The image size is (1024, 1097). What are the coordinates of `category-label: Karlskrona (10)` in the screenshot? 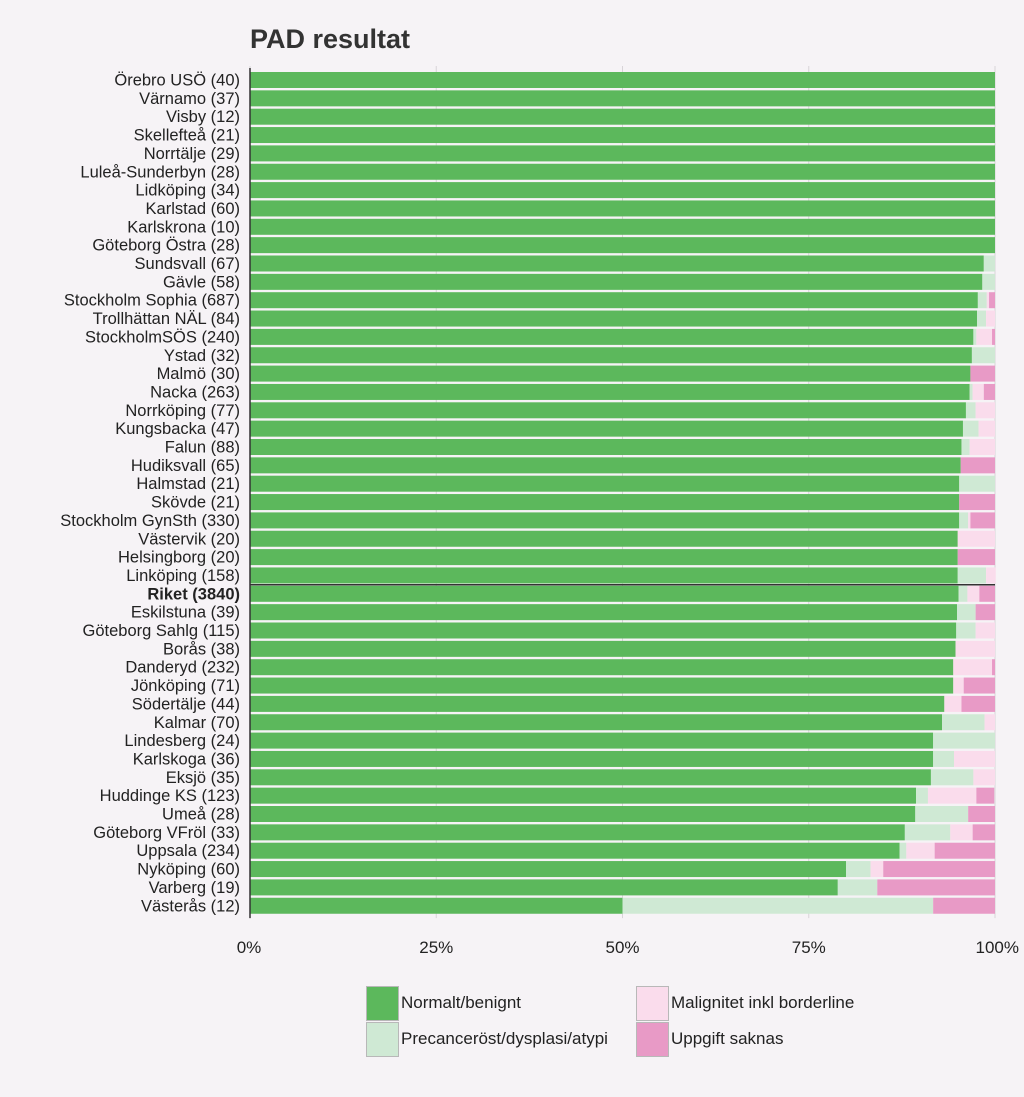 It's located at (183, 227).